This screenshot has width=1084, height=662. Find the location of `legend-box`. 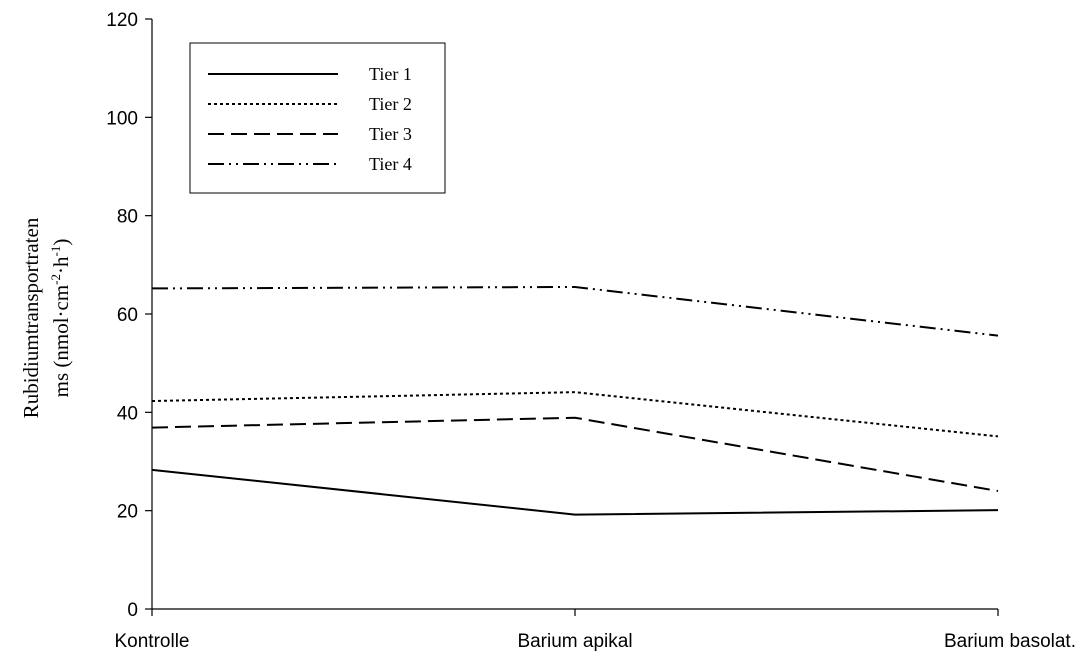

legend-box is located at coordinates (317, 118).